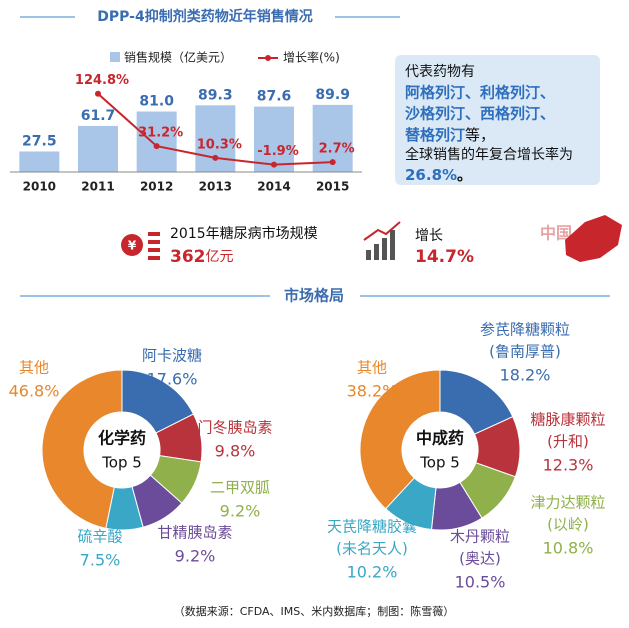 This screenshot has width=629, height=628. What do you see at coordinates (480, 135) in the screenshot?
I see `callout-text: 等，` at bounding box center [480, 135].